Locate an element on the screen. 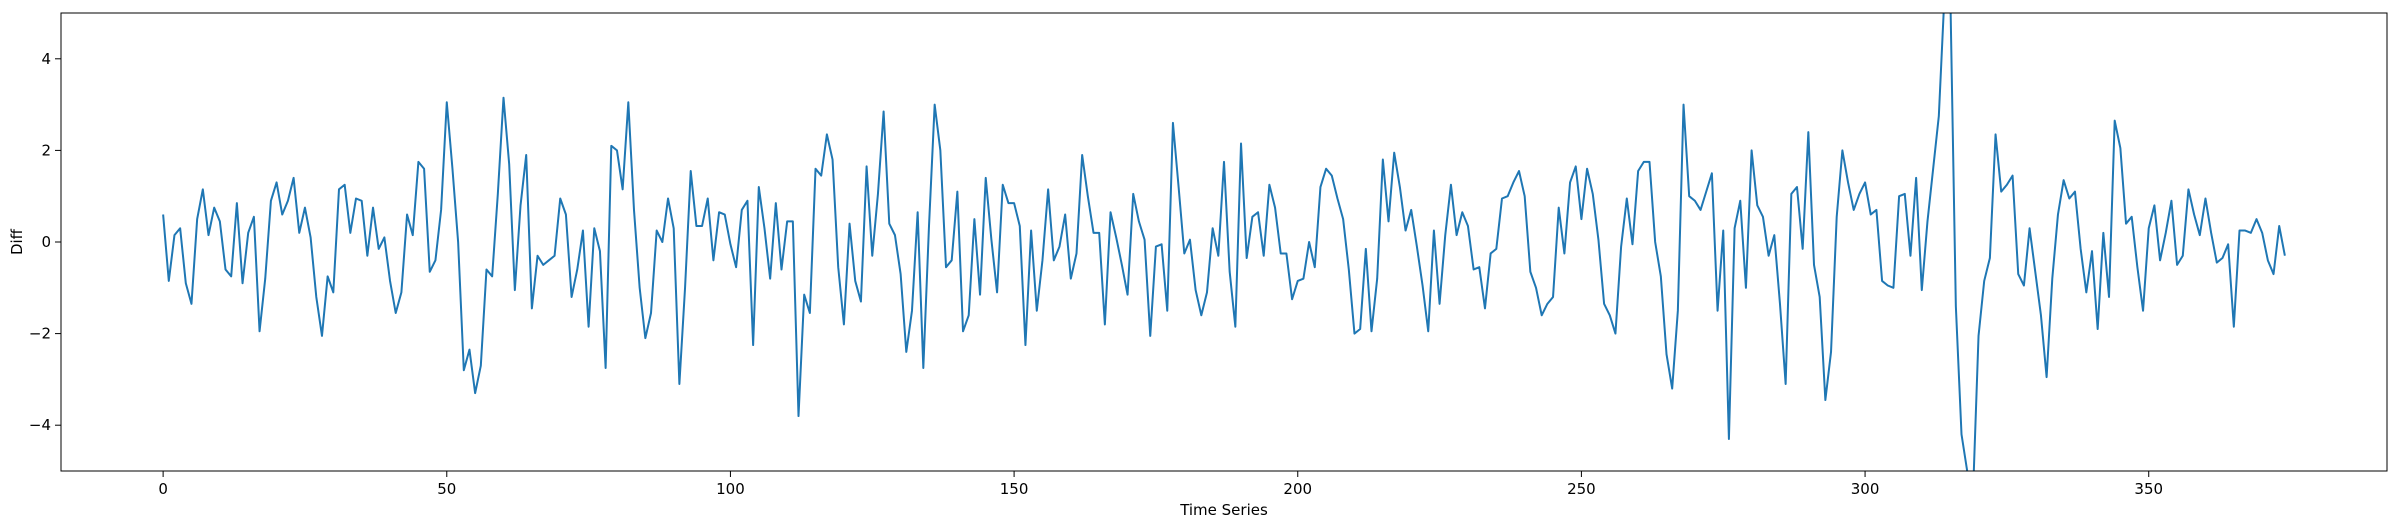 The image size is (2398, 528). x-tick-label: 100 is located at coordinates (730, 489).